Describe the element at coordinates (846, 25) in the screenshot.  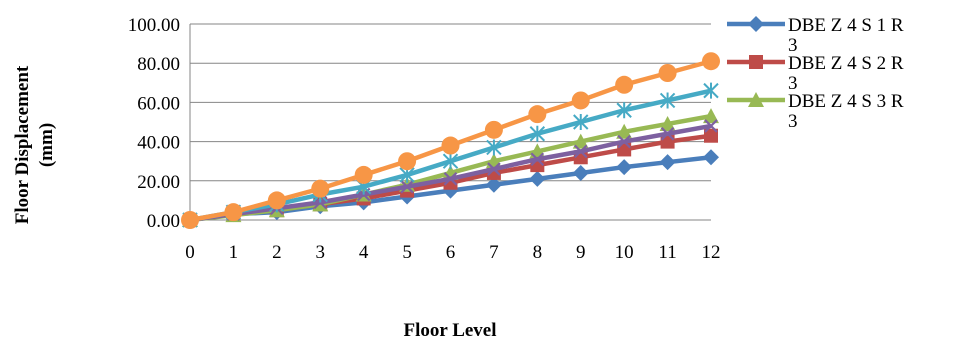
I see `legend-label: DBE Z 4 S 1 R` at that location.